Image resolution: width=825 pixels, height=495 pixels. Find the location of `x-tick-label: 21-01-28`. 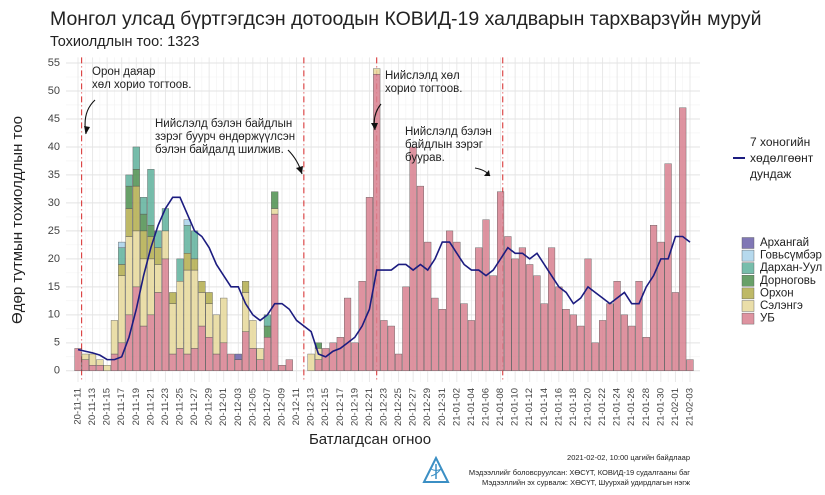

x-tick-label: 21-01-28 is located at coordinates (646, 407).